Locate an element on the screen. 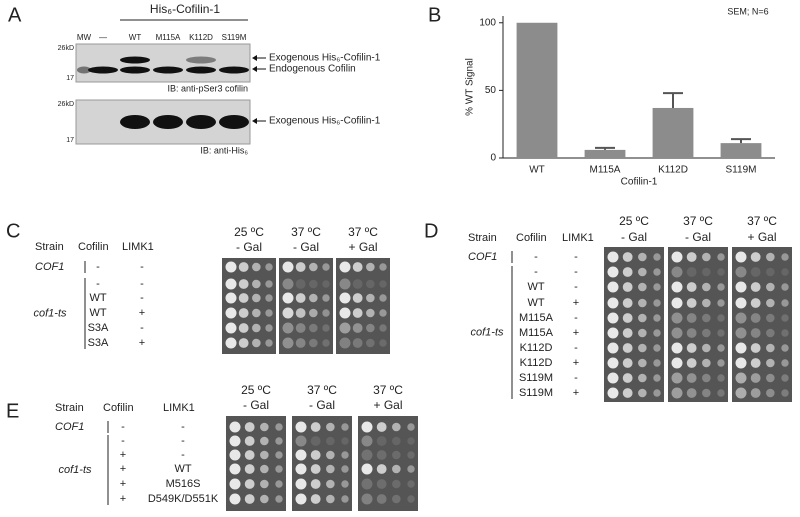 The width and height of the screenshot is (800, 517). column-header: Cofilin is located at coordinates (118, 408).